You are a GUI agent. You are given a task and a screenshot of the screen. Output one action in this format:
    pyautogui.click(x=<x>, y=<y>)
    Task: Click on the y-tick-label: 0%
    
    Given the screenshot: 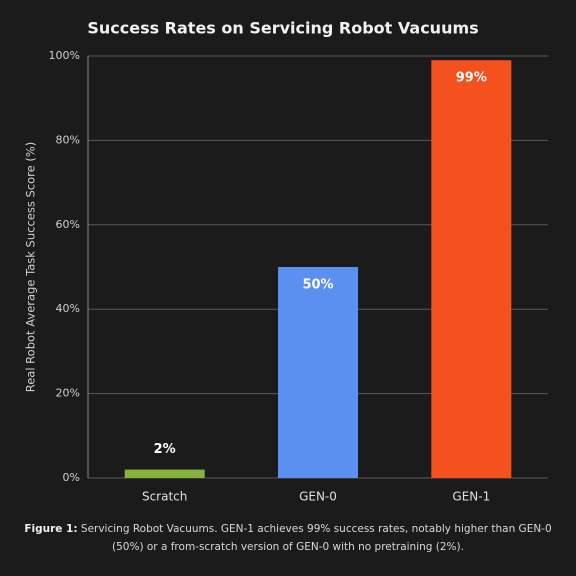 What is the action you would take?
    pyautogui.click(x=71, y=477)
    